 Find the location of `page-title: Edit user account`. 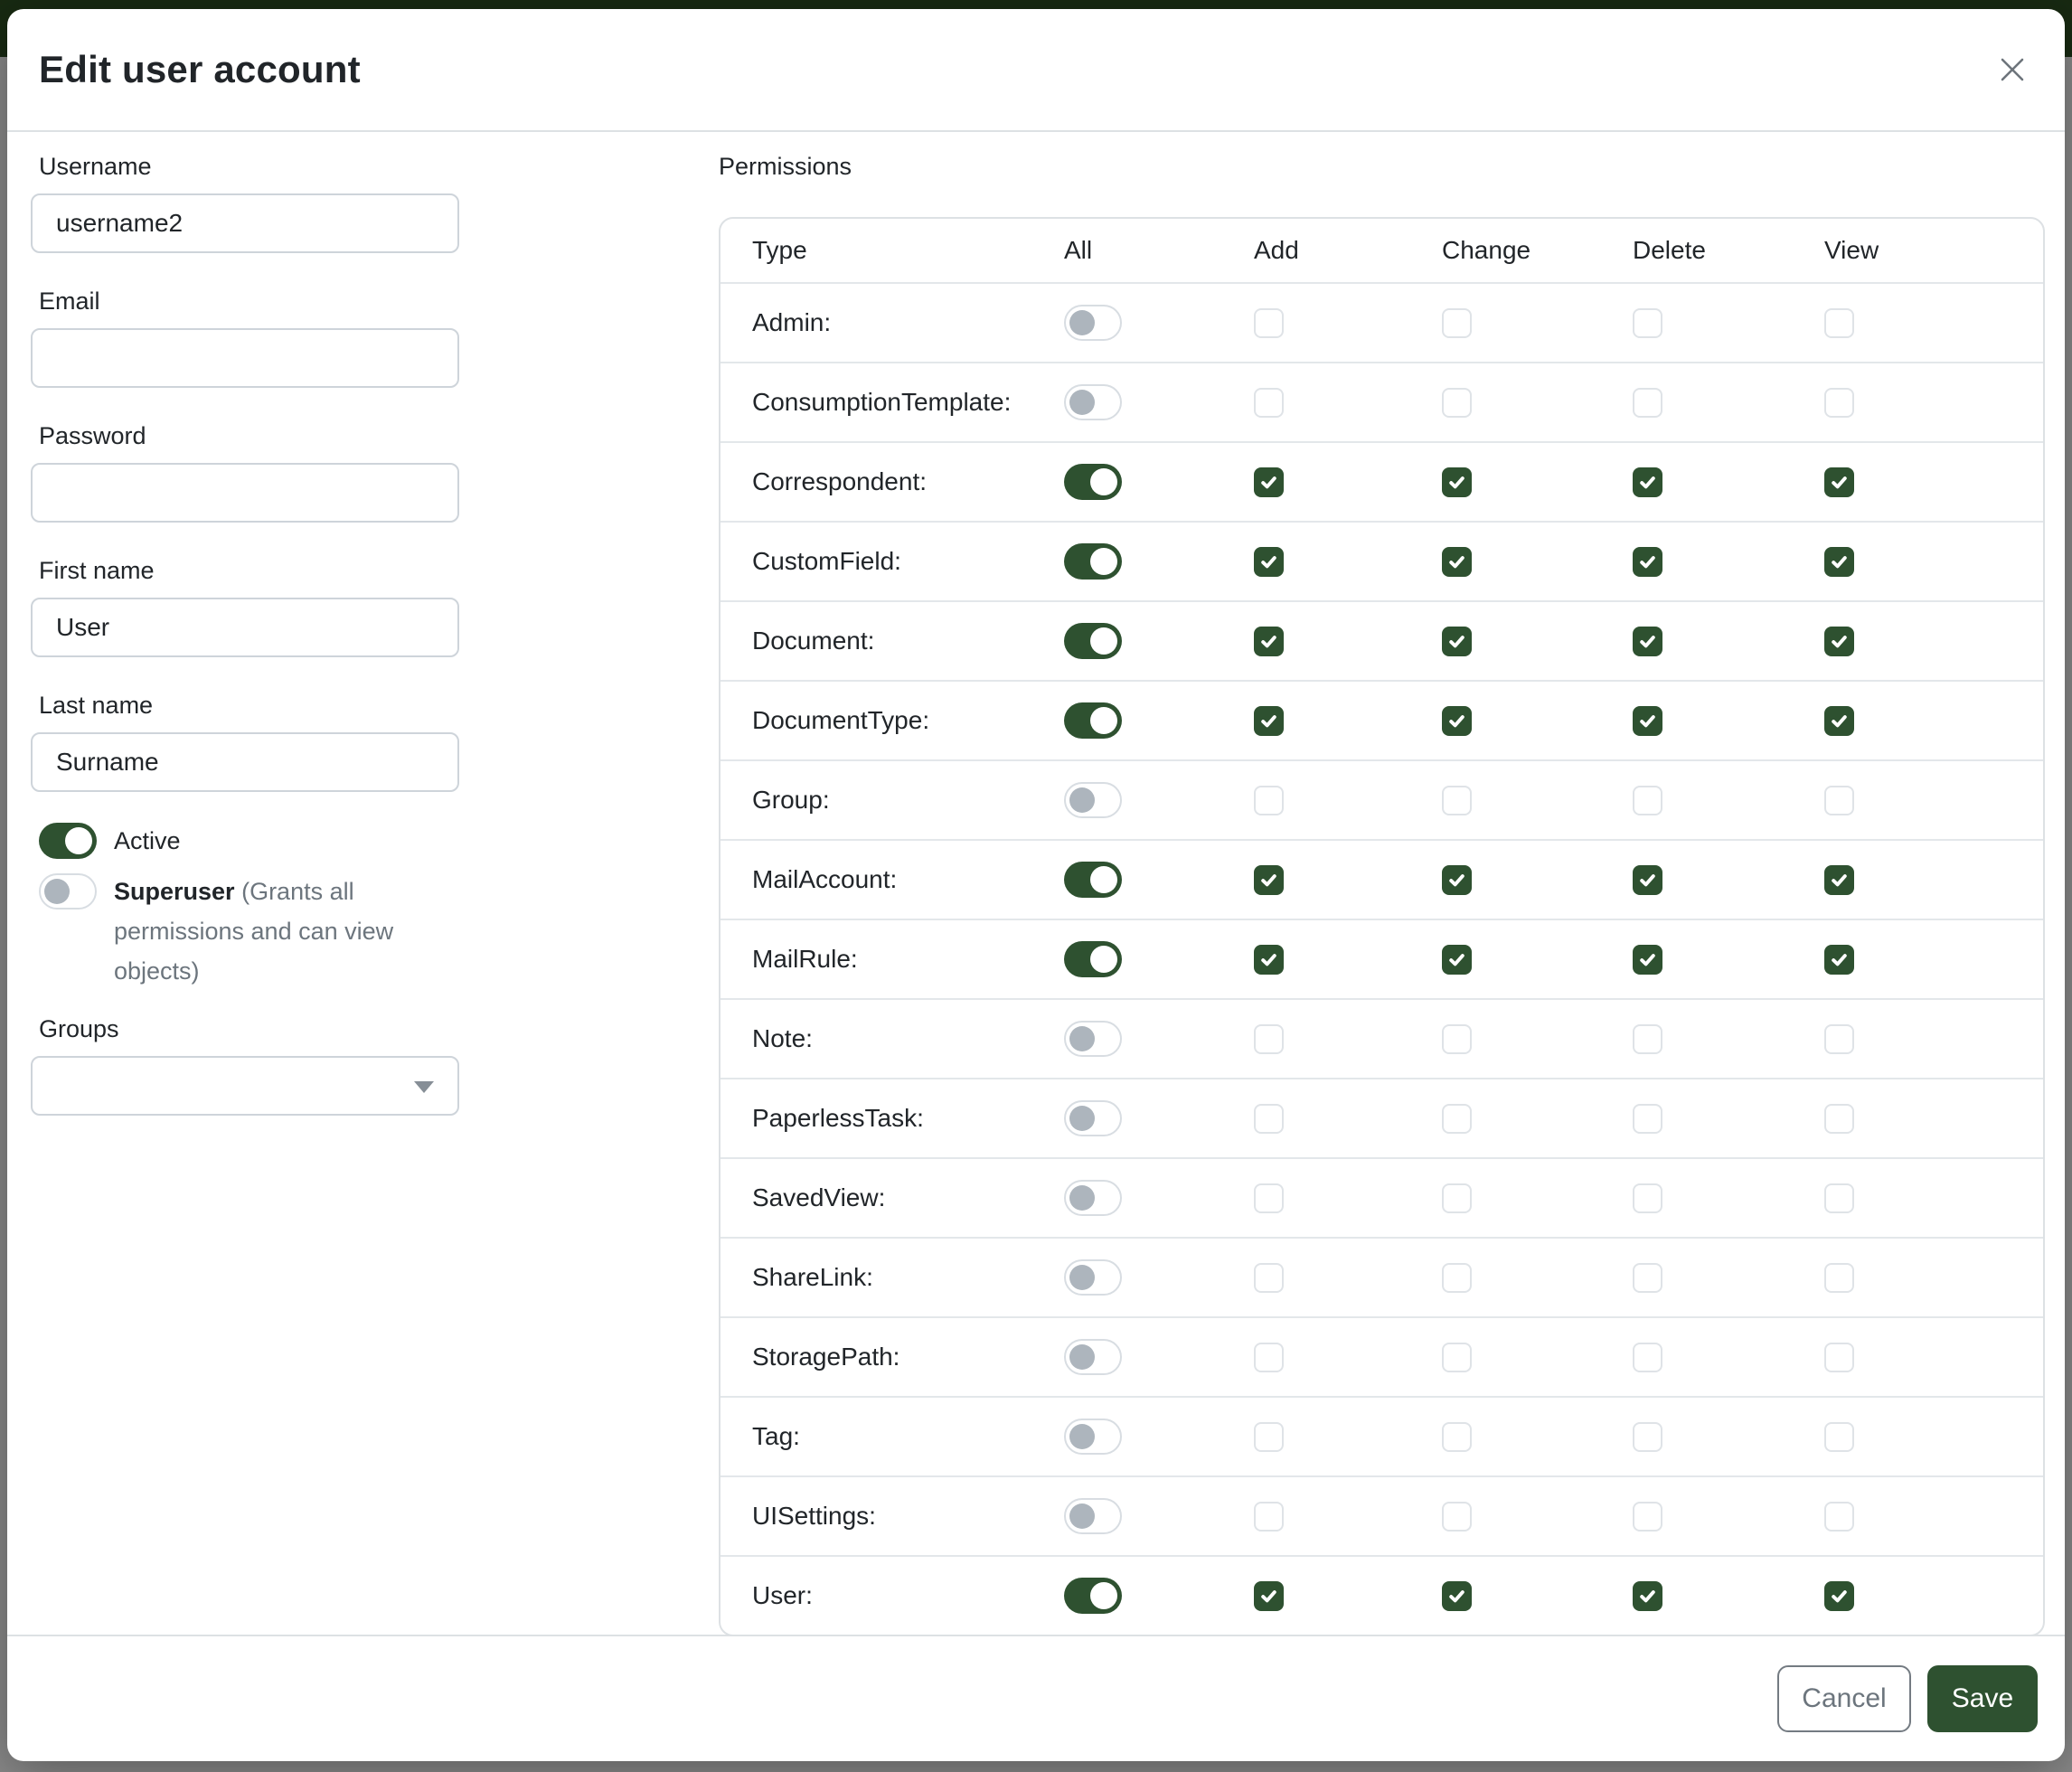

page-title: Edit user account is located at coordinates (200, 69).